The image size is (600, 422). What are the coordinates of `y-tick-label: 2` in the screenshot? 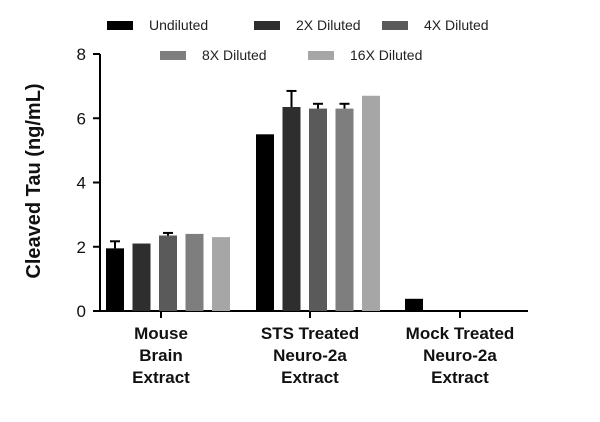 It's located at (81, 247).